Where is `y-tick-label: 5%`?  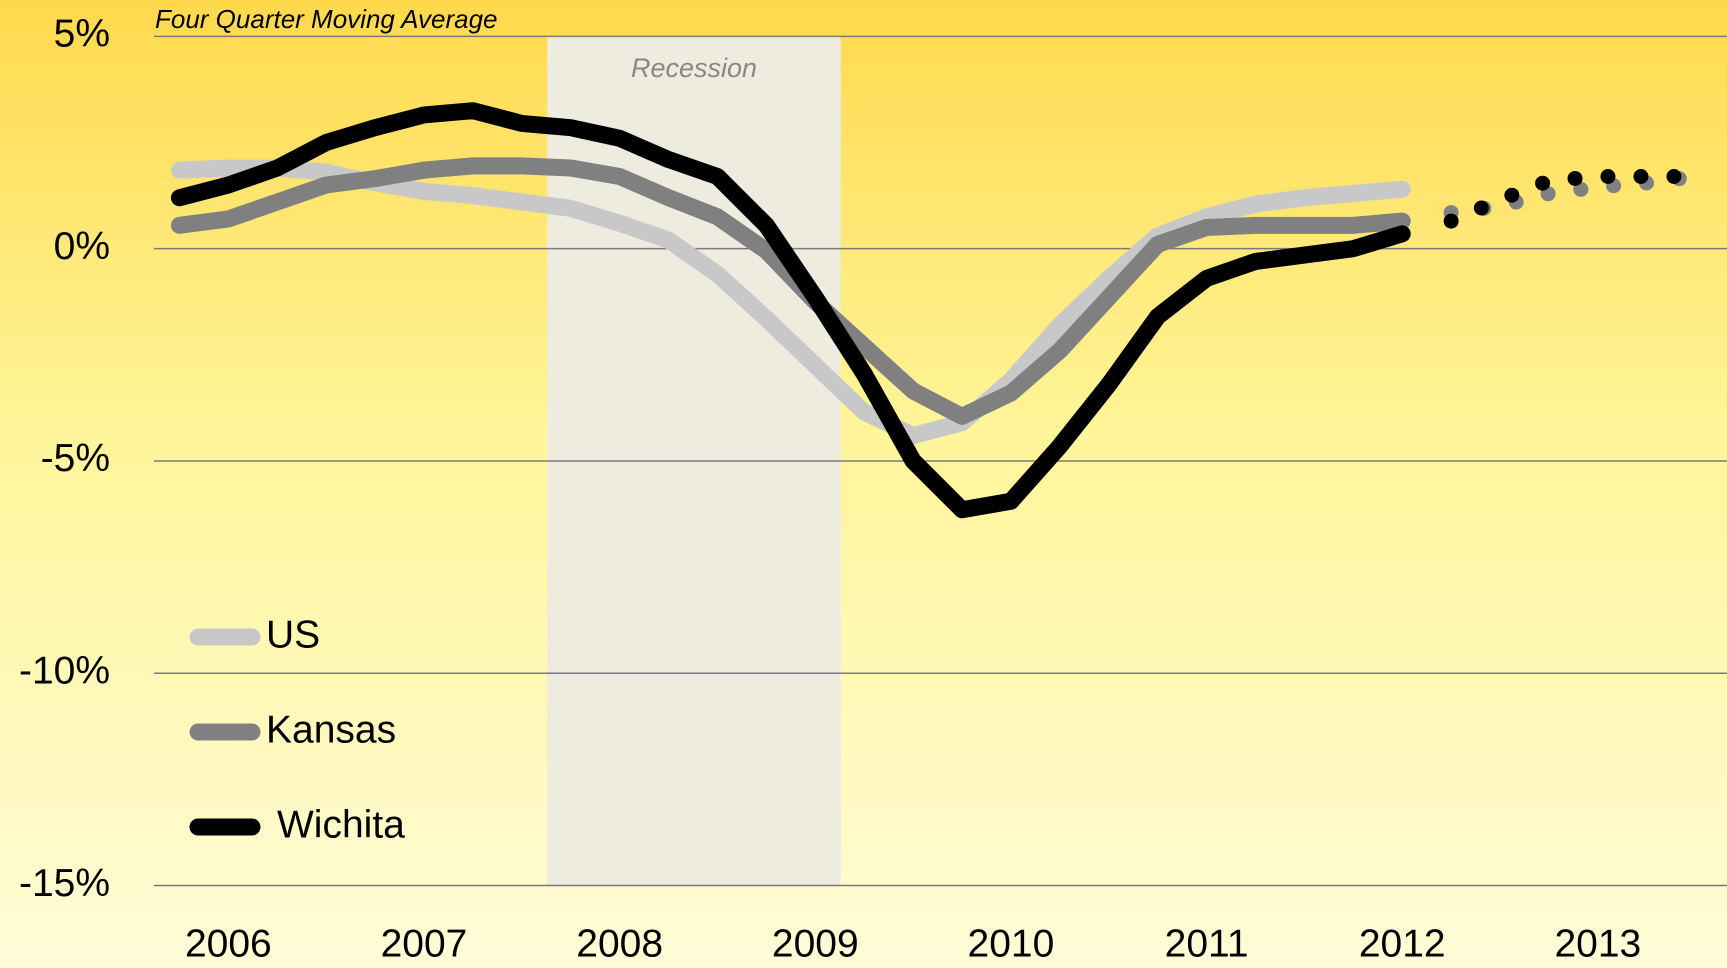 y-tick-label: 5% is located at coordinates (82, 34).